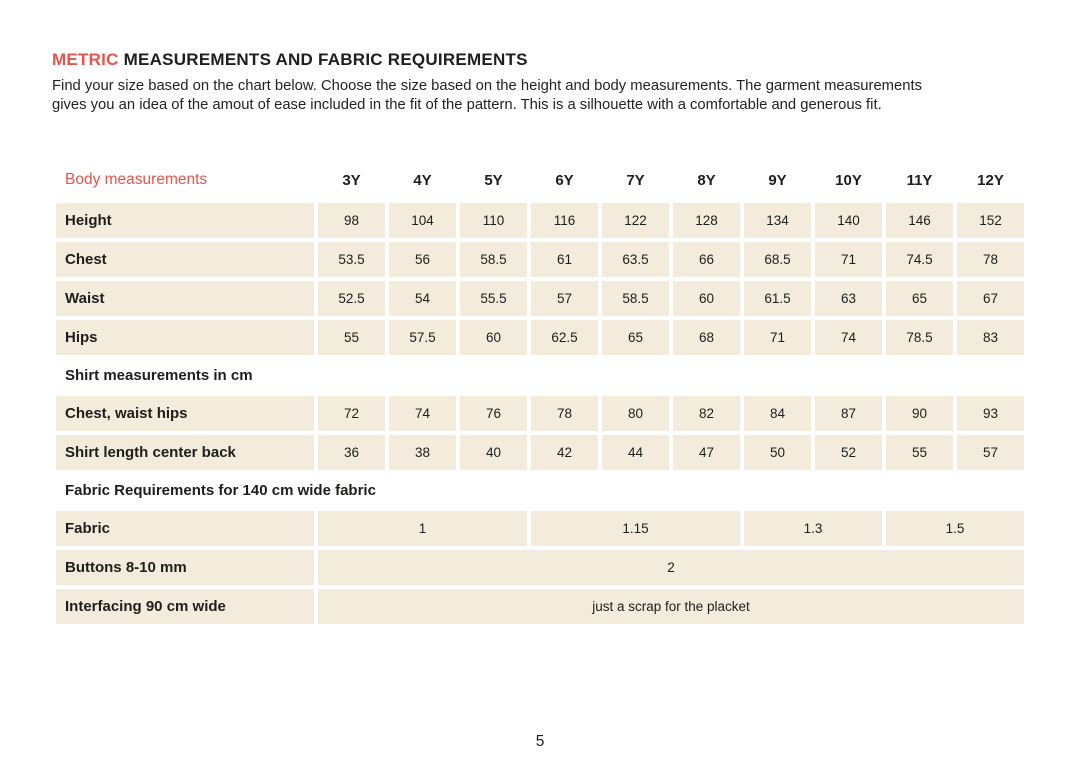 The height and width of the screenshot is (761, 1080). I want to click on table-cell: 40, so click(493, 452).